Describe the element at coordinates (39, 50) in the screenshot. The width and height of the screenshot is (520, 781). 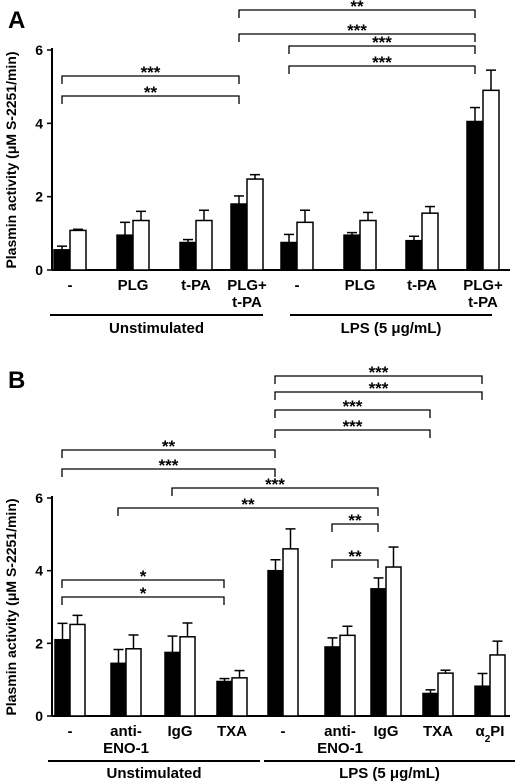
I see `y-tick-label: 6` at that location.